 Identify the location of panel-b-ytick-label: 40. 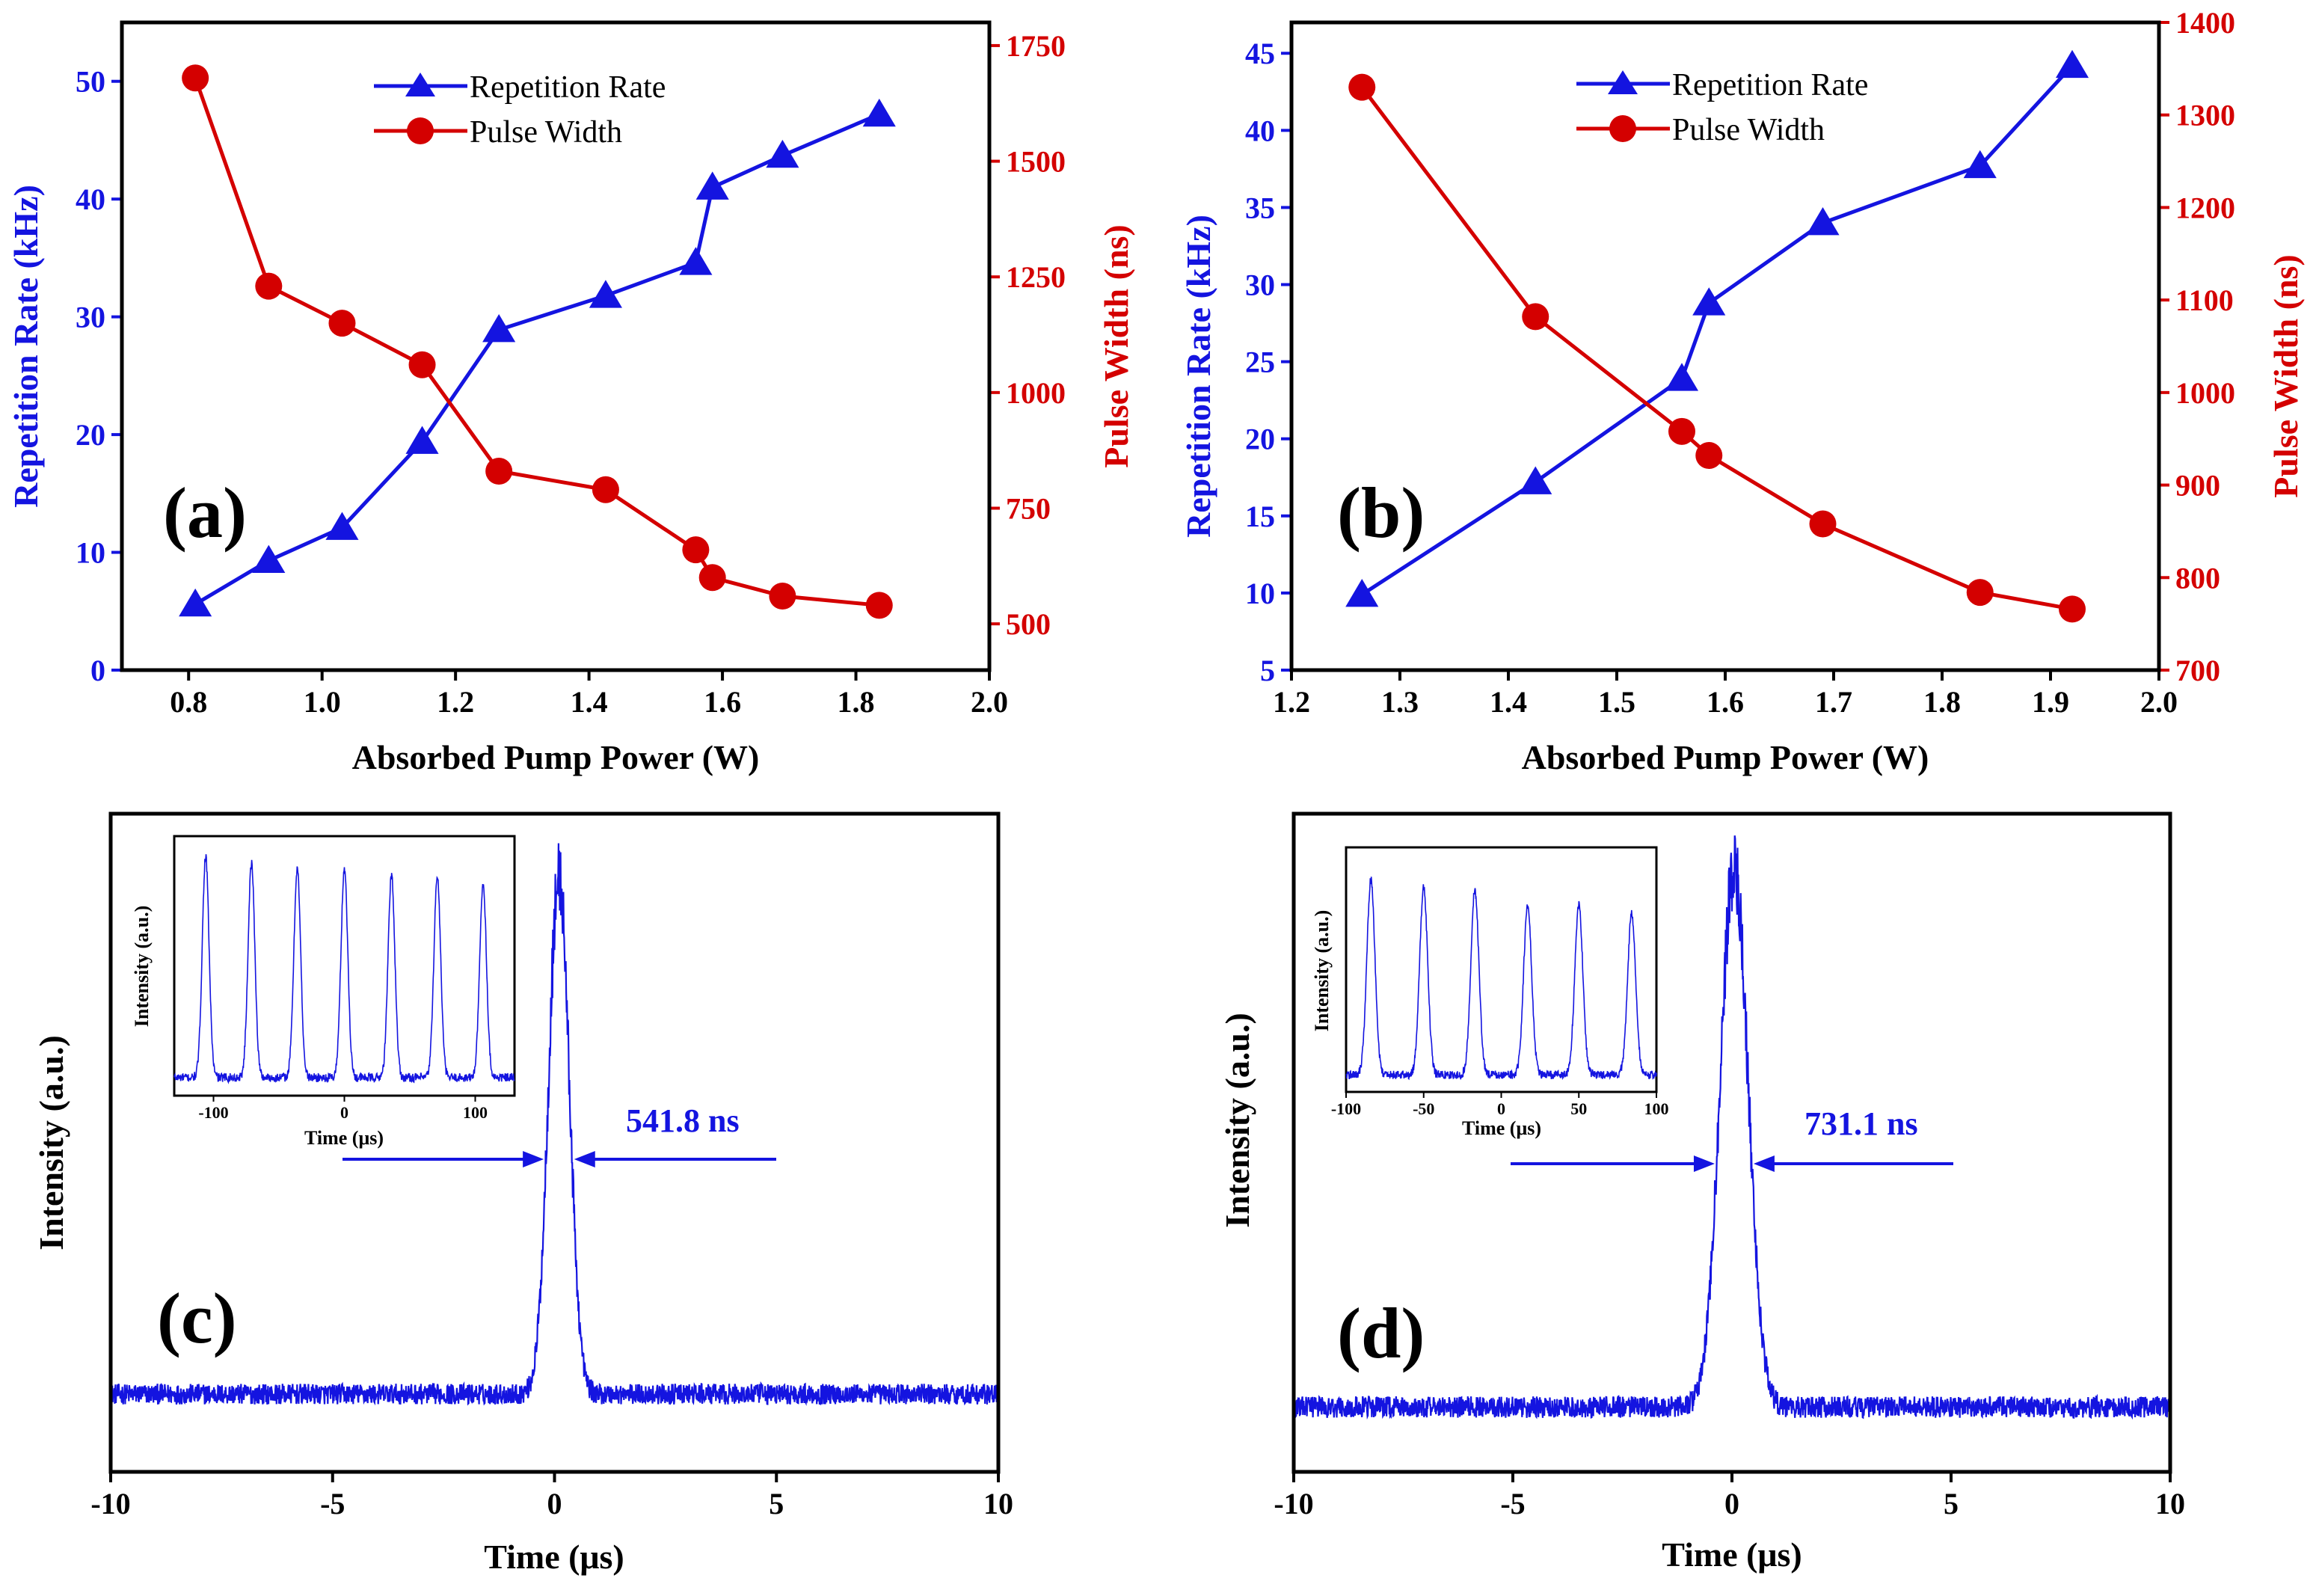
(1260, 130).